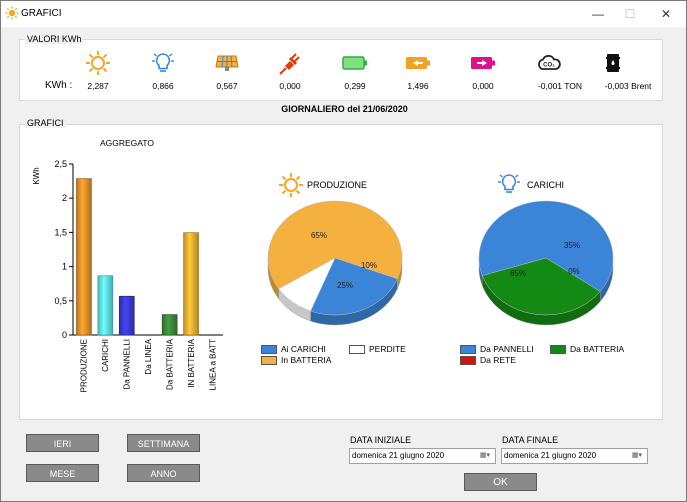 The width and height of the screenshot is (687, 502). I want to click on maximize-button: ☐, so click(630, 14).